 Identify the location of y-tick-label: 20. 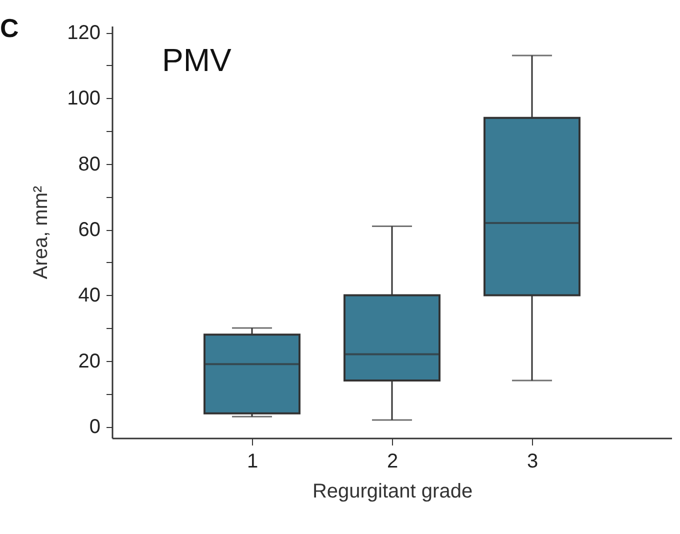
(89, 361).